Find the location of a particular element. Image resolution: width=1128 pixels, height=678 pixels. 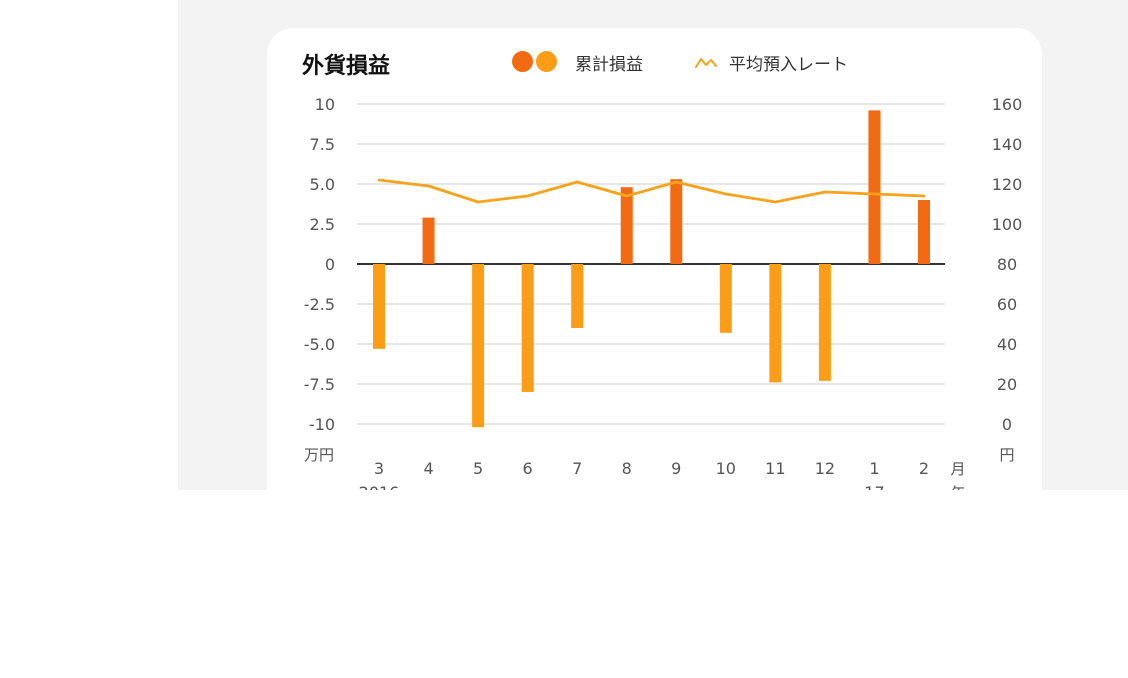

x-tick-label: 6 is located at coordinates (528, 468).